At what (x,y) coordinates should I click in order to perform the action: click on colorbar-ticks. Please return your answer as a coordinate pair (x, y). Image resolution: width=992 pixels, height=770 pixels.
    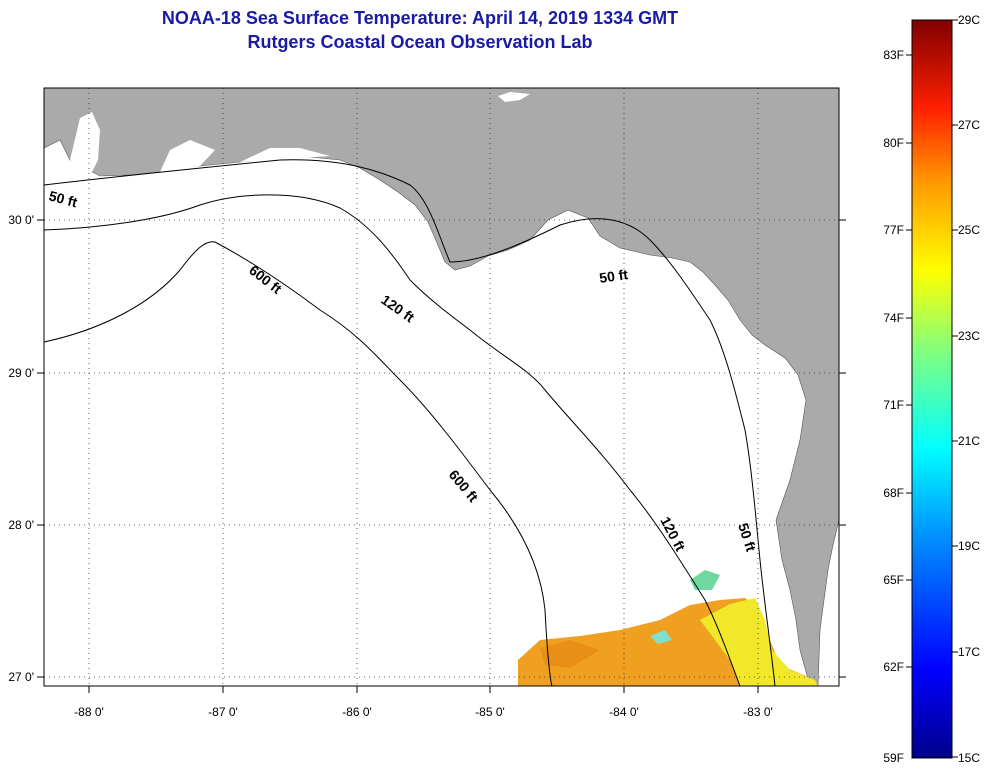
    Looking at the image, I should click on (932, 388).